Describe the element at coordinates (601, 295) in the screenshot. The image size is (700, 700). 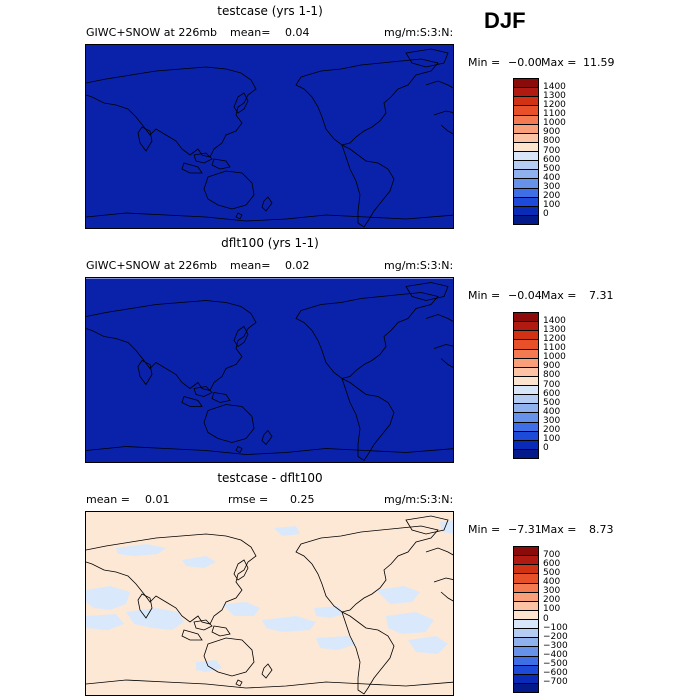
I see `panel2-max-value: 7.31` at that location.